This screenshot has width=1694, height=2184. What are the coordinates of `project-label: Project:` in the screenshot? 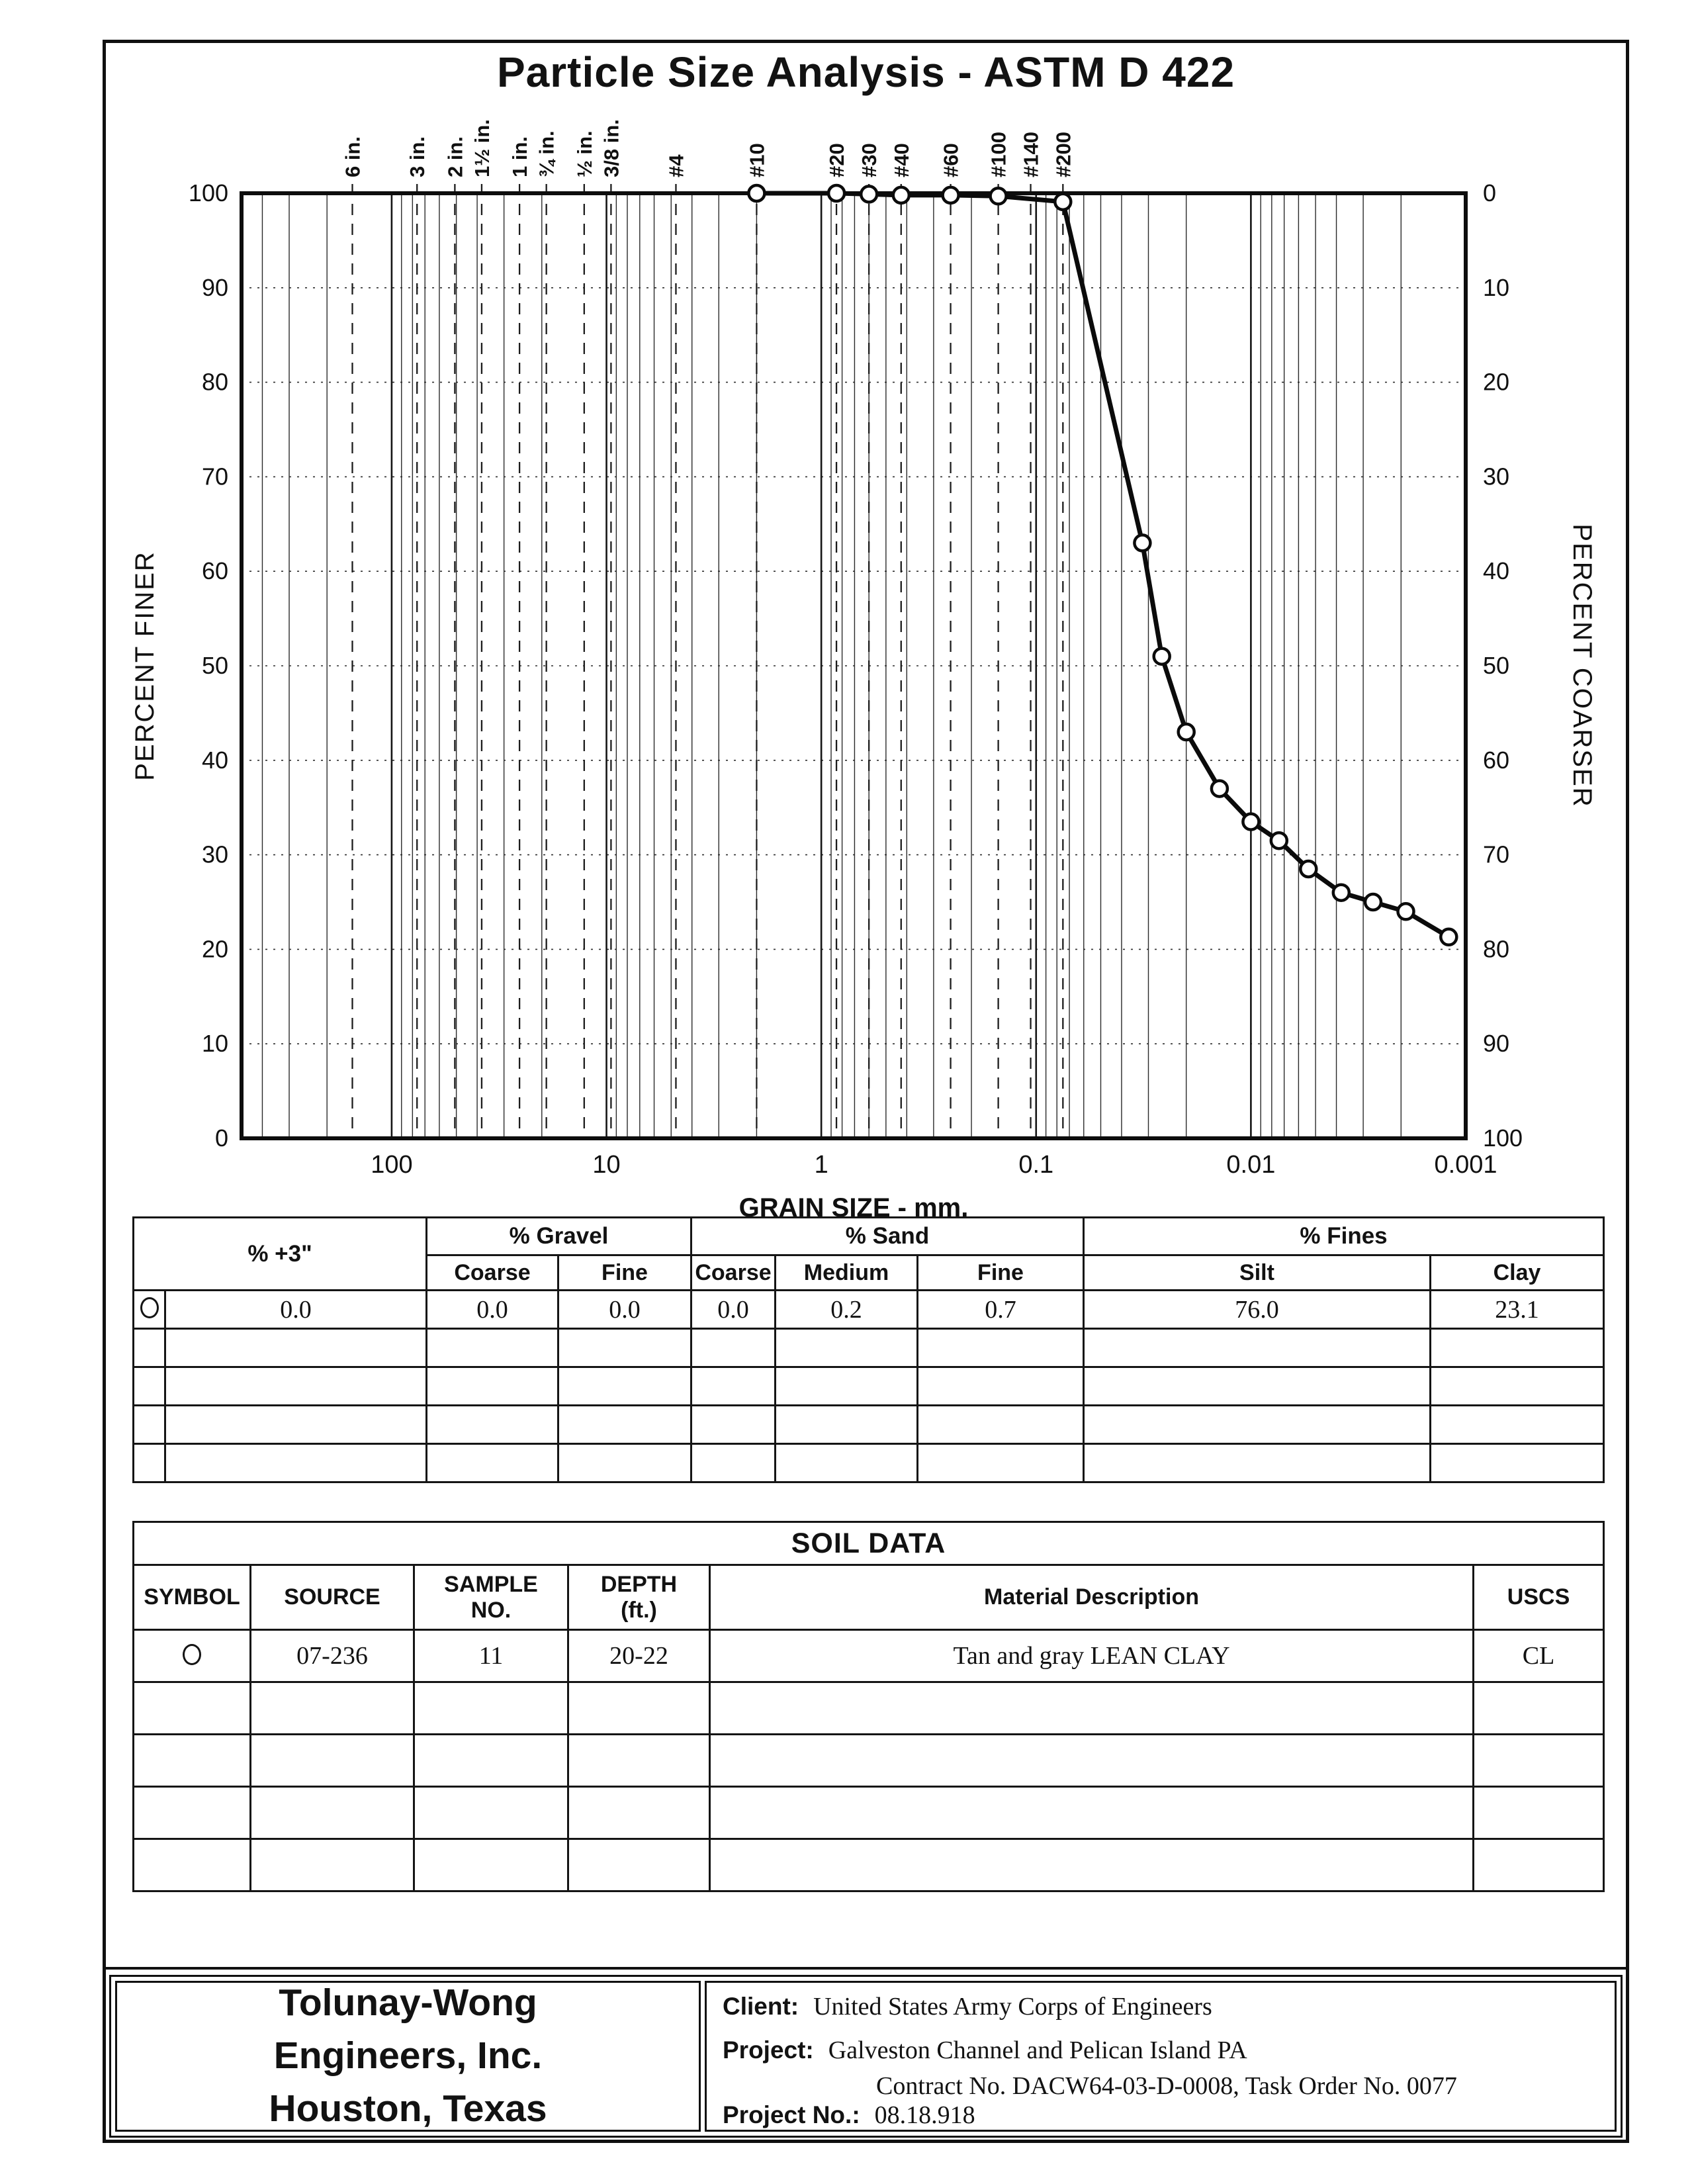 It's located at (768, 2050).